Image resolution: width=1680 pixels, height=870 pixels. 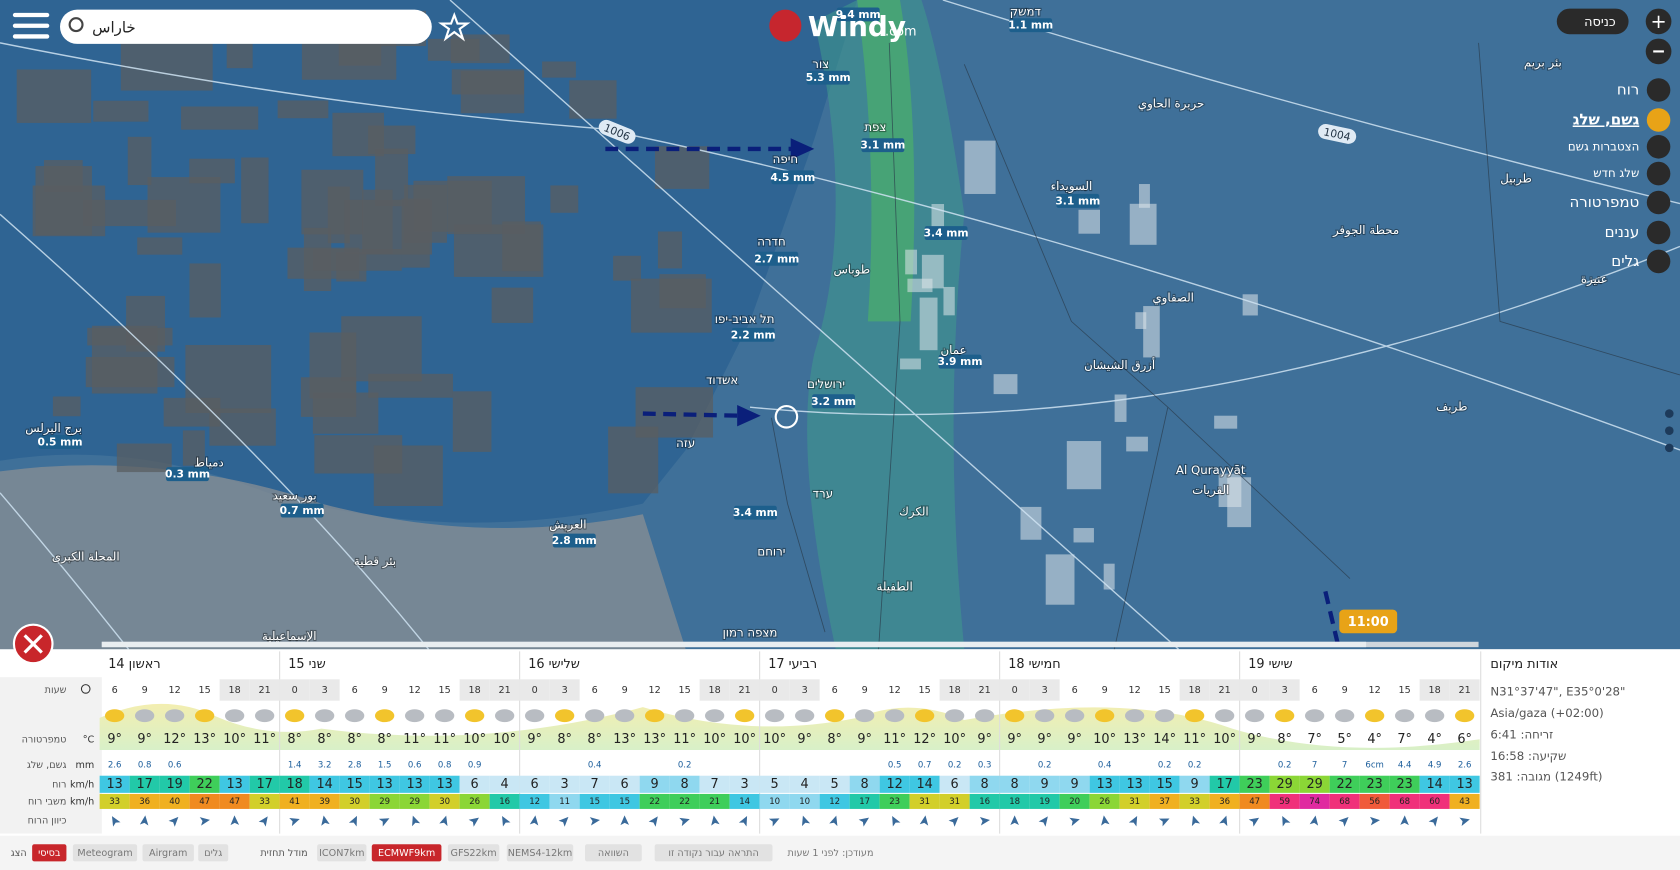 I want to click on footer-button-label: גלים, so click(x=213, y=853).